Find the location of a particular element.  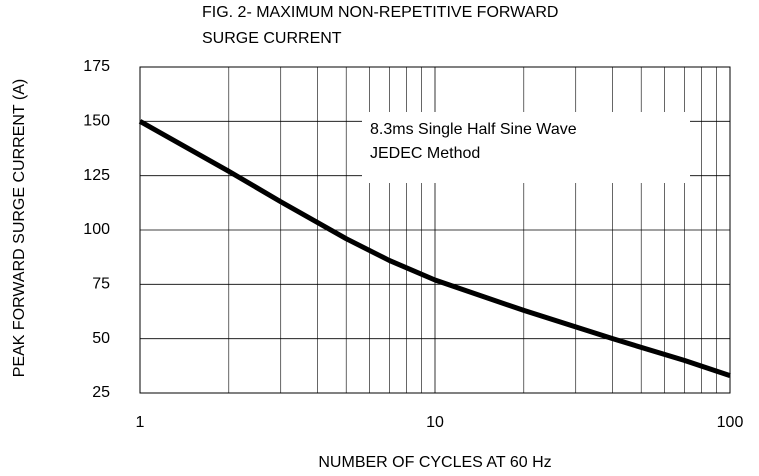

x-tick-label: 1 is located at coordinates (140, 422).